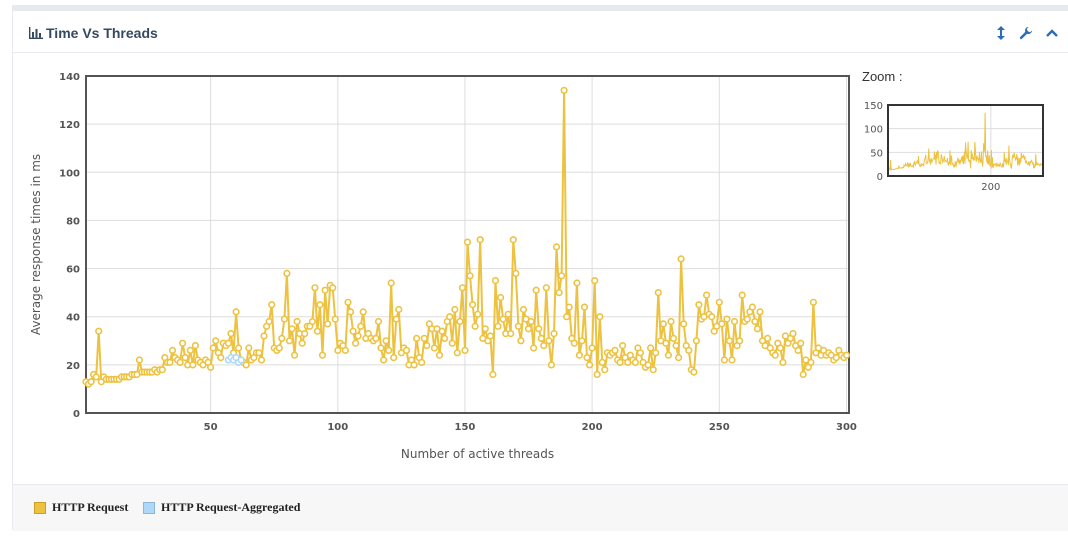 This screenshot has height=557, width=1068. Describe the element at coordinates (90, 507) in the screenshot. I see `legend-label: HTTP Request` at that location.